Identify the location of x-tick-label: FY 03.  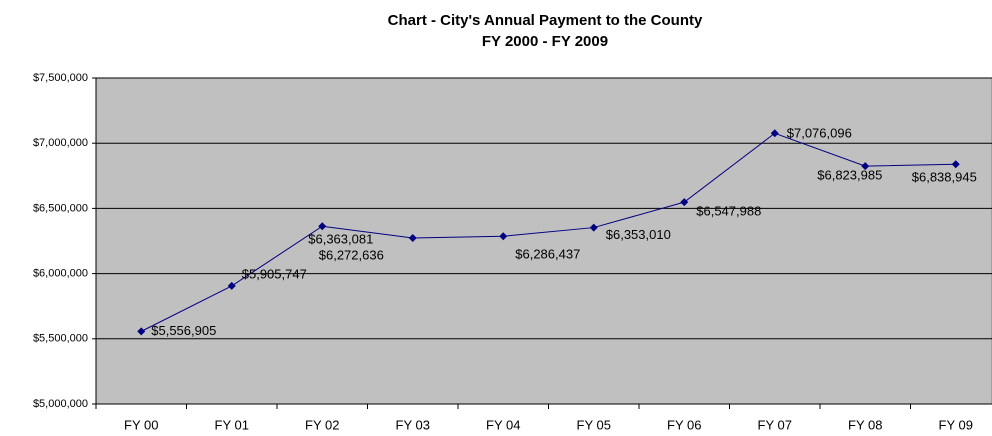
(413, 424).